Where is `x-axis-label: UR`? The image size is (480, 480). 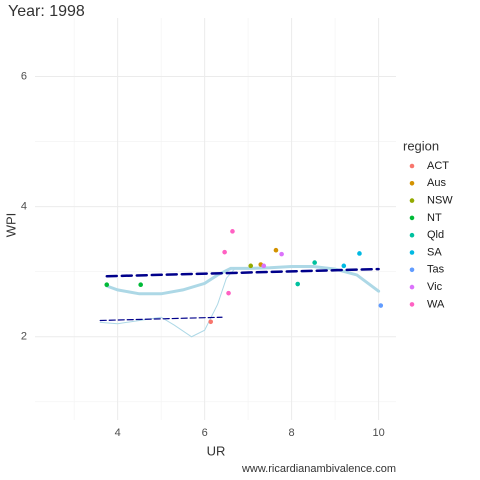
x-axis-label: UR is located at coordinates (216, 450).